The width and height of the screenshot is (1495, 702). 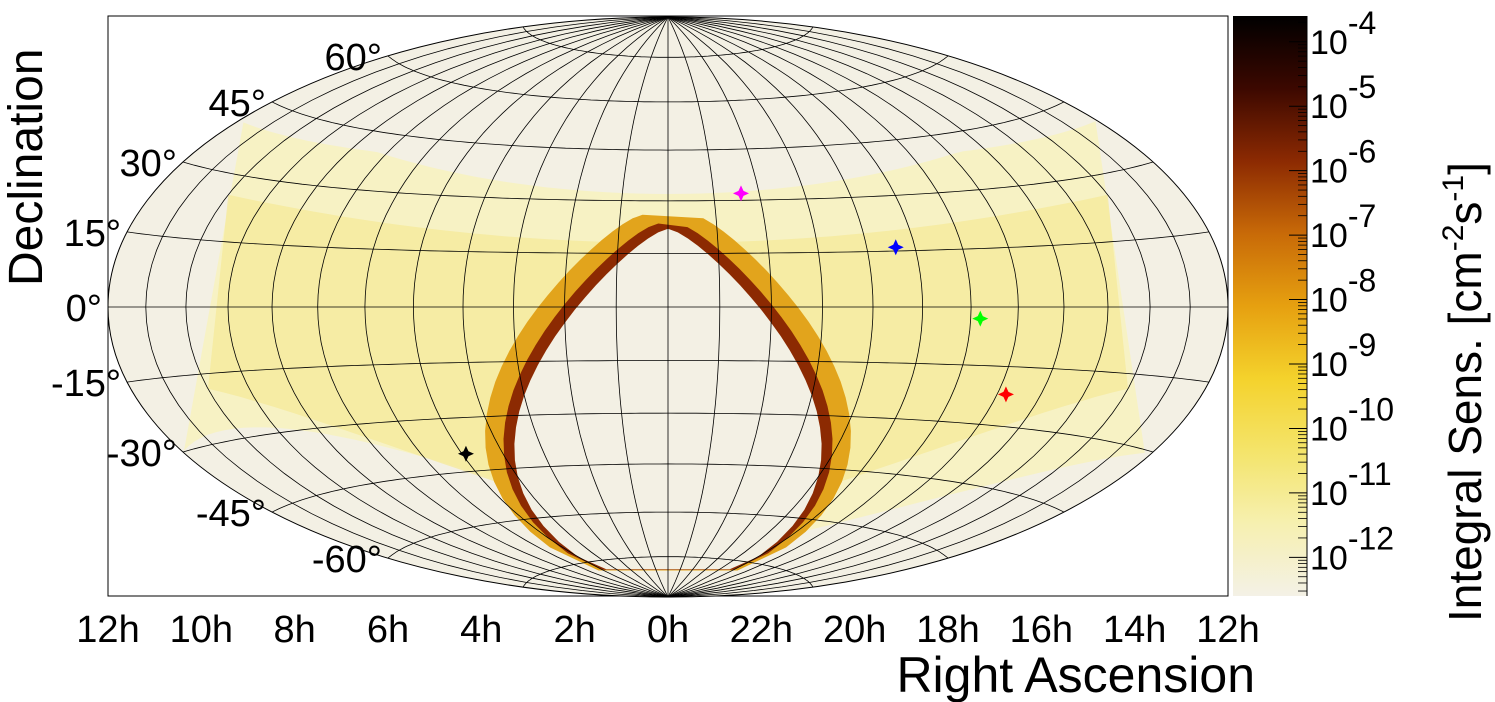 I want to click on colorbar: 10⁻⁴ 10⁻⁵ 10⁻⁶ 10⁻⁷ 10⁻⁸ 10⁻⁹ 10⁻¹⁰ 10⁻¹¹ 10⁻¹², so click(x=1313, y=300).